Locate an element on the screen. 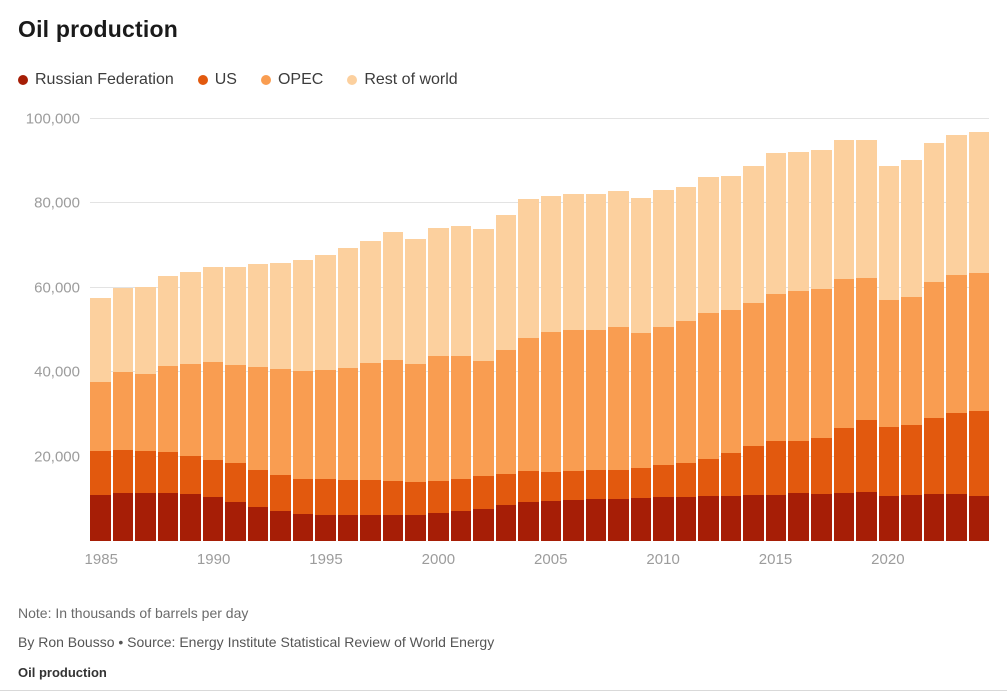  bar-2016 is located at coordinates (798, 346).